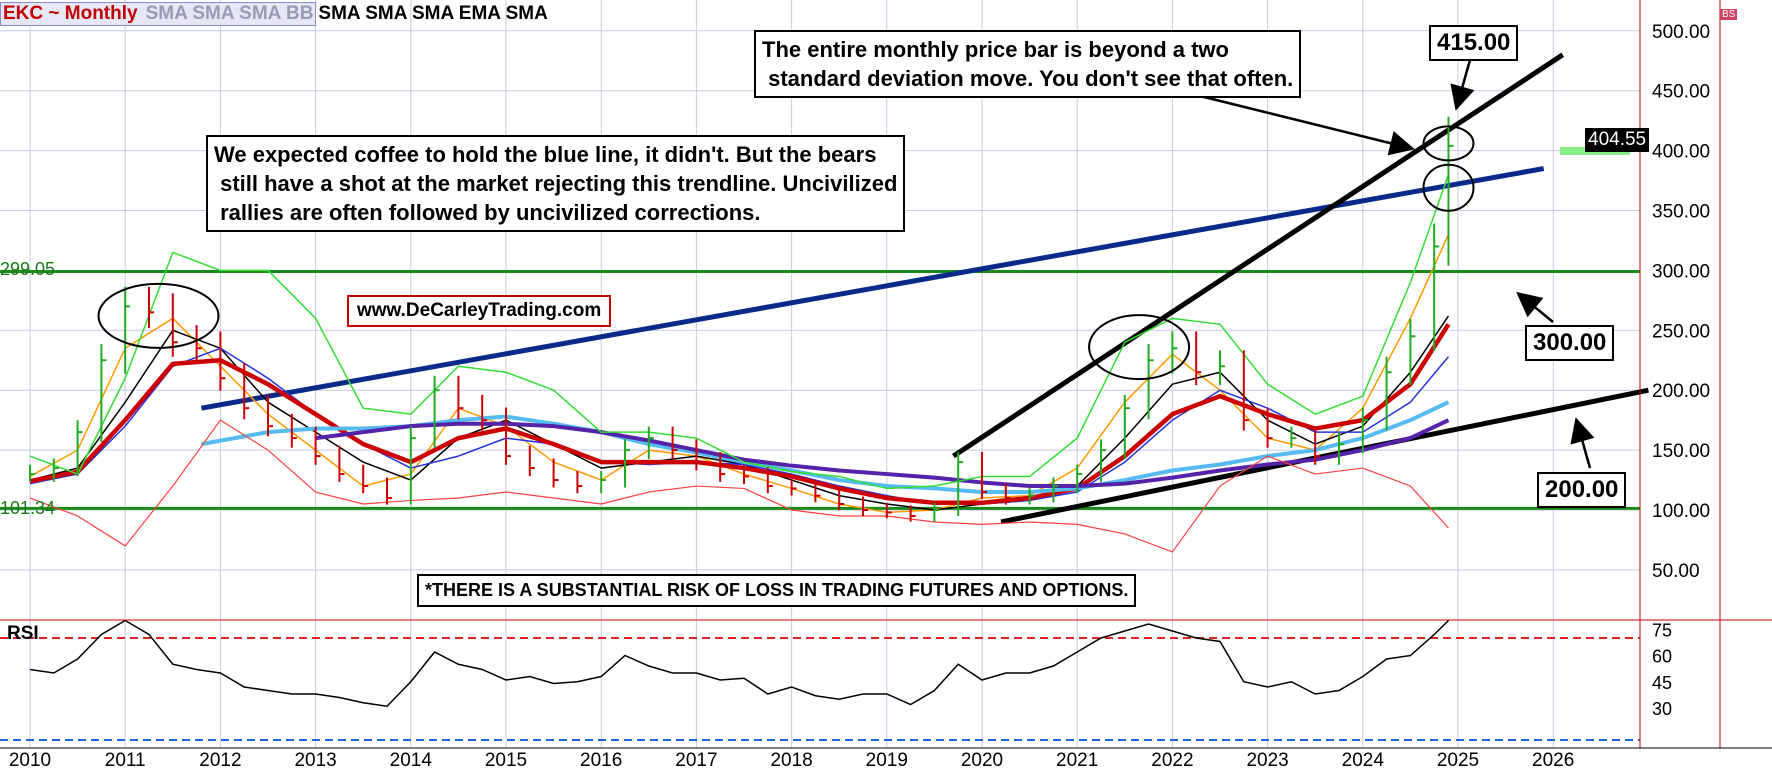  What do you see at coordinates (220, 759) in the screenshot?
I see `x-tick-label: 2012` at bounding box center [220, 759].